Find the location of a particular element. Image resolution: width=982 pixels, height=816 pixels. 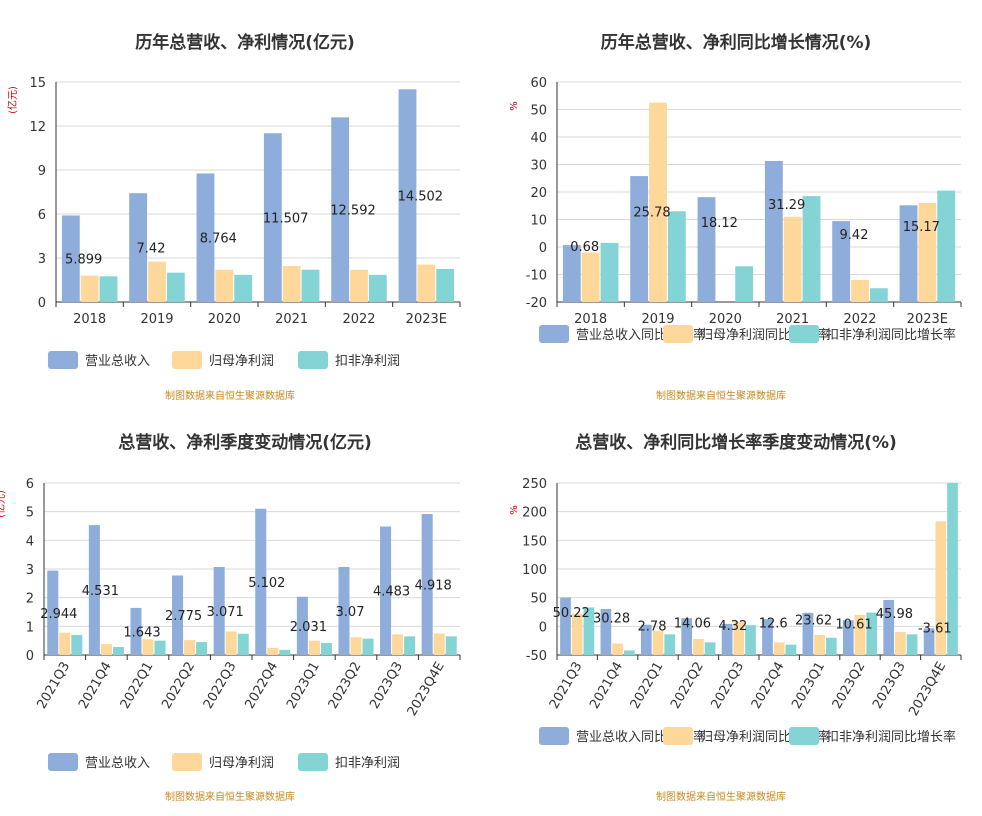

data-label: 2.78 is located at coordinates (652, 627).